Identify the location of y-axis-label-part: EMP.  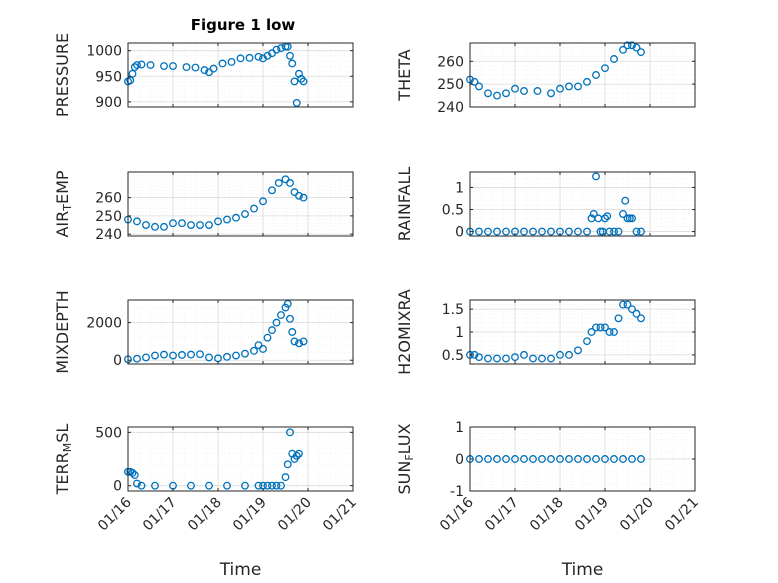
(62, 187).